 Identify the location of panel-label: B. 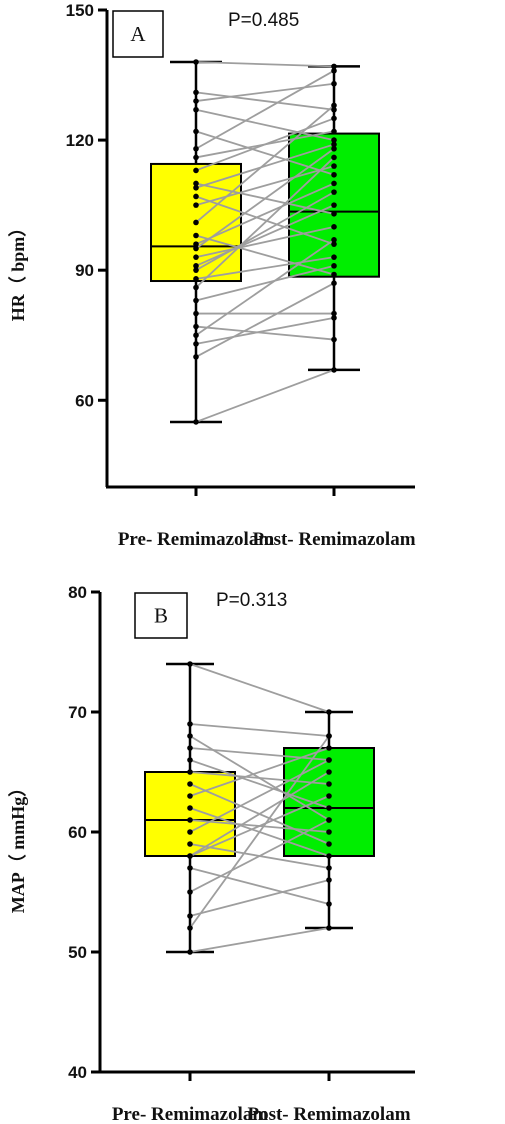
(161, 616).